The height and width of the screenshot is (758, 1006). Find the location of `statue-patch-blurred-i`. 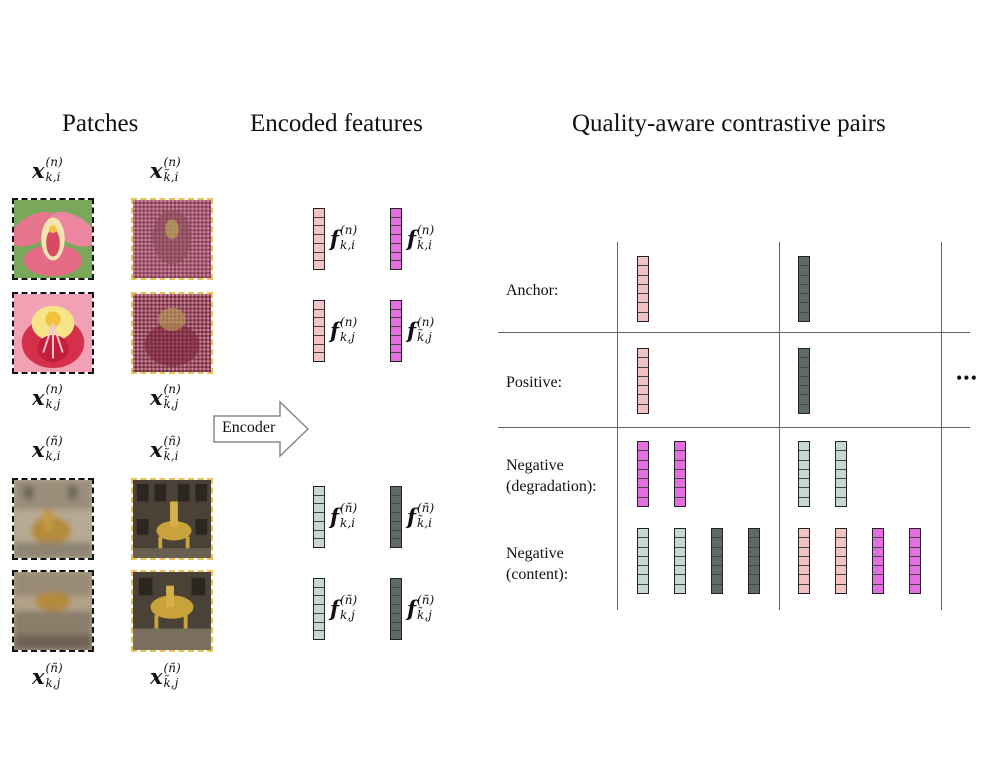

statue-patch-blurred-i is located at coordinates (53, 519).